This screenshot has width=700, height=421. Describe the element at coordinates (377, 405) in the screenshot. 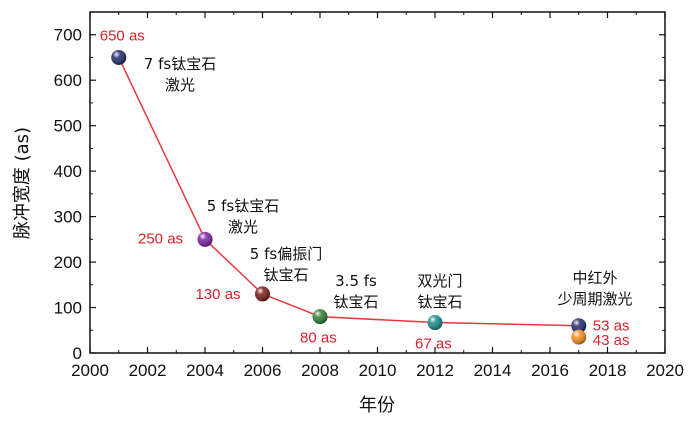

I see `x-axis-title: 年份` at that location.